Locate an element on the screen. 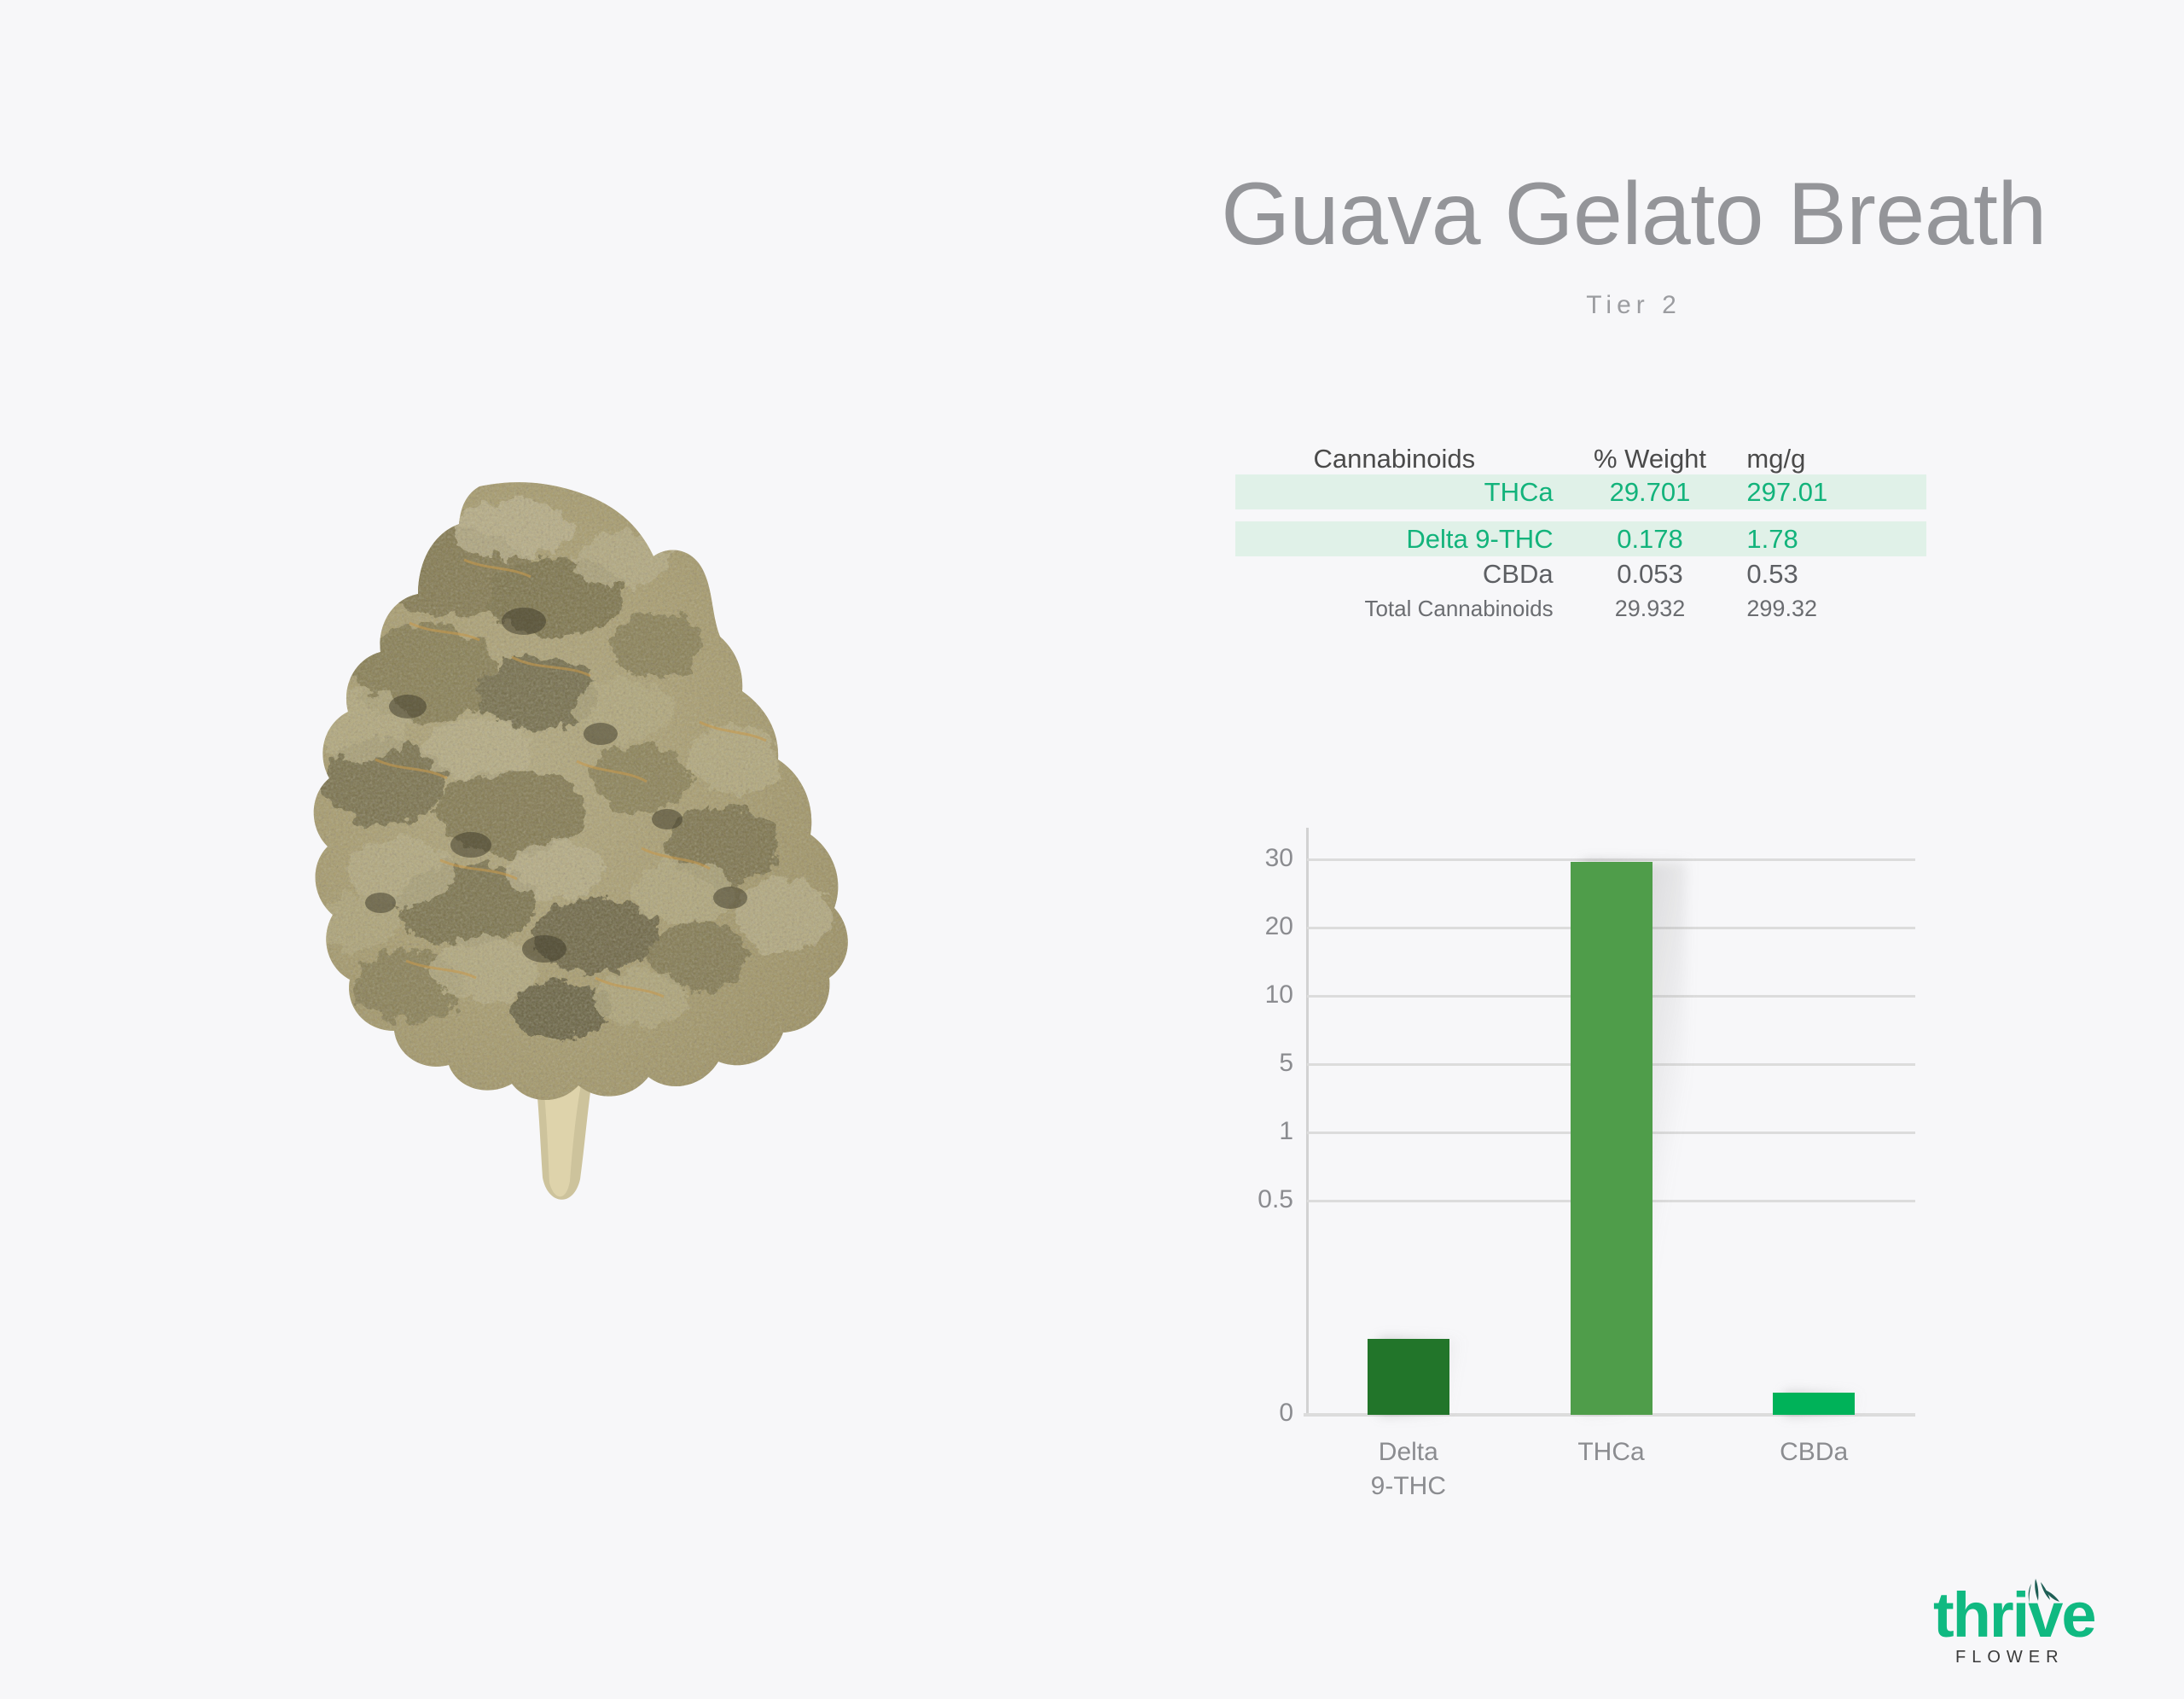  column-header-percent-weight: % Weight is located at coordinates (1650, 459).